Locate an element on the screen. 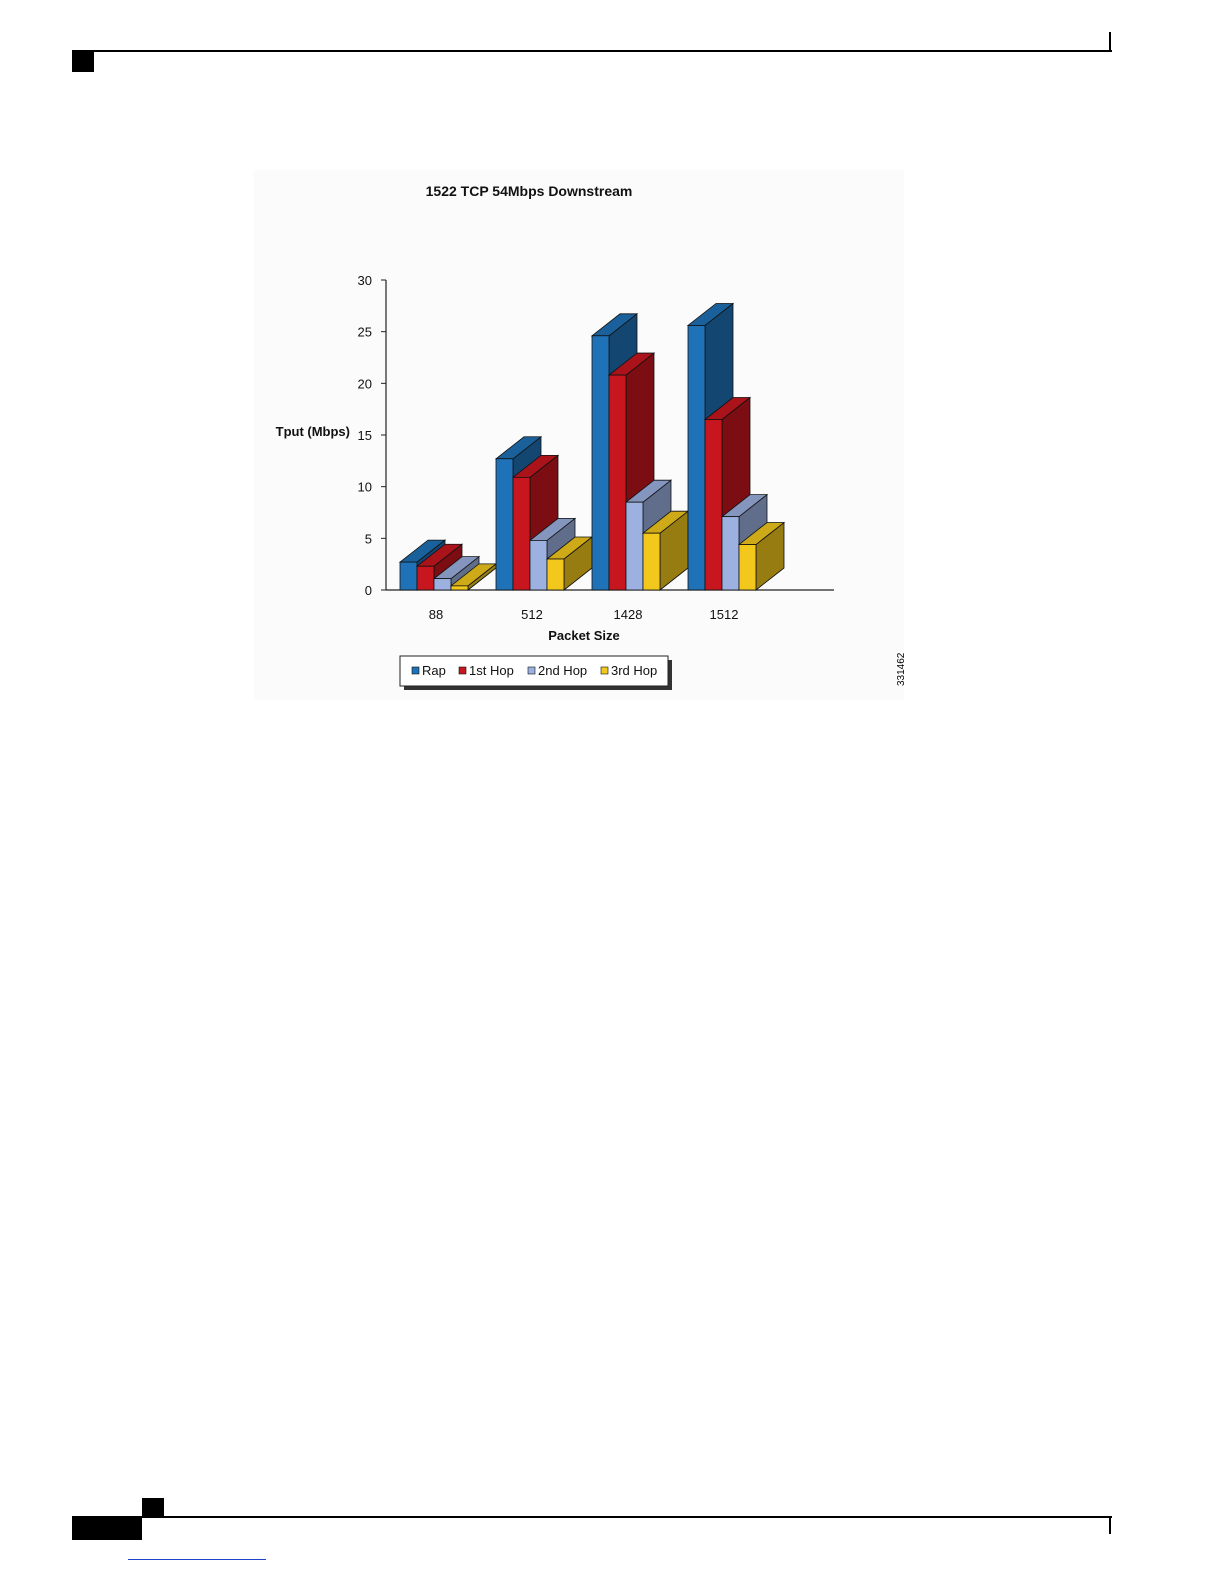  header-rule is located at coordinates (592, 51).